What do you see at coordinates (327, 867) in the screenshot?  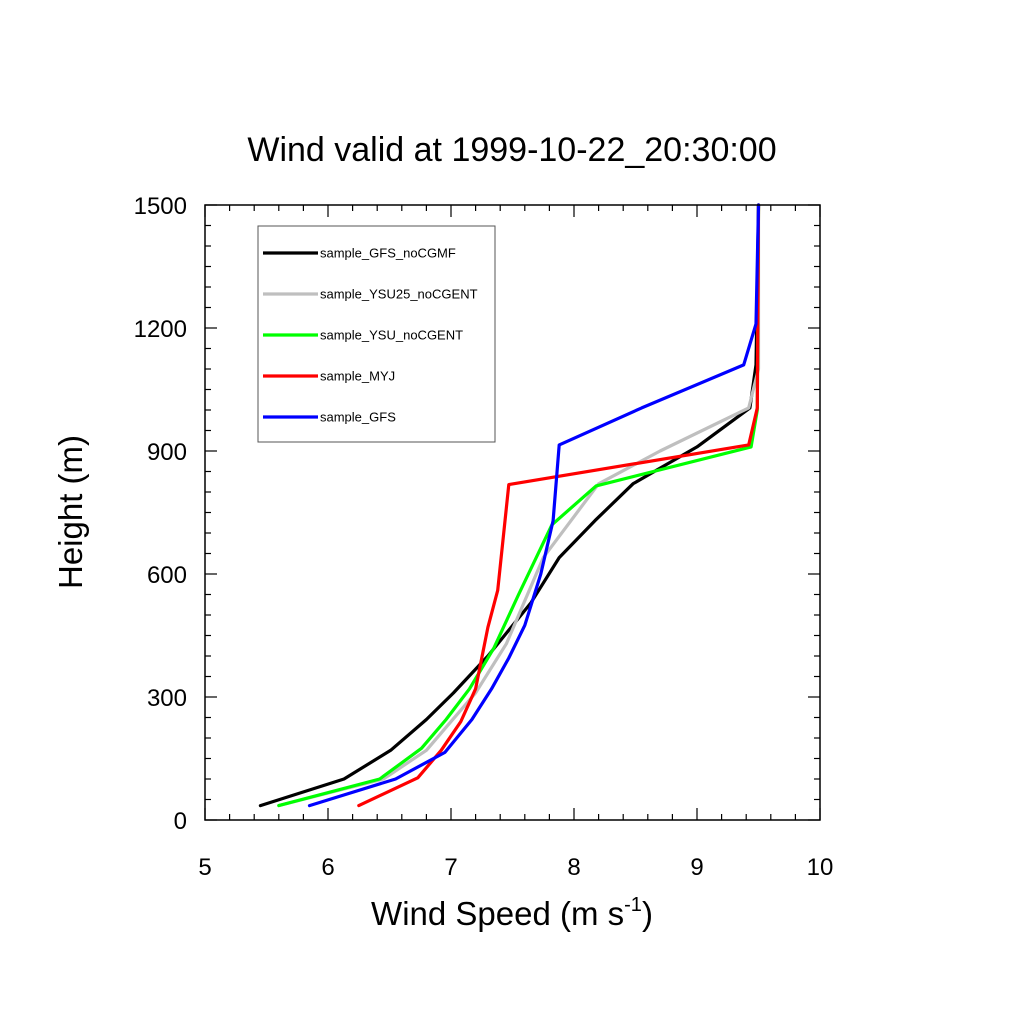 I see `x-tick-label: 6` at bounding box center [327, 867].